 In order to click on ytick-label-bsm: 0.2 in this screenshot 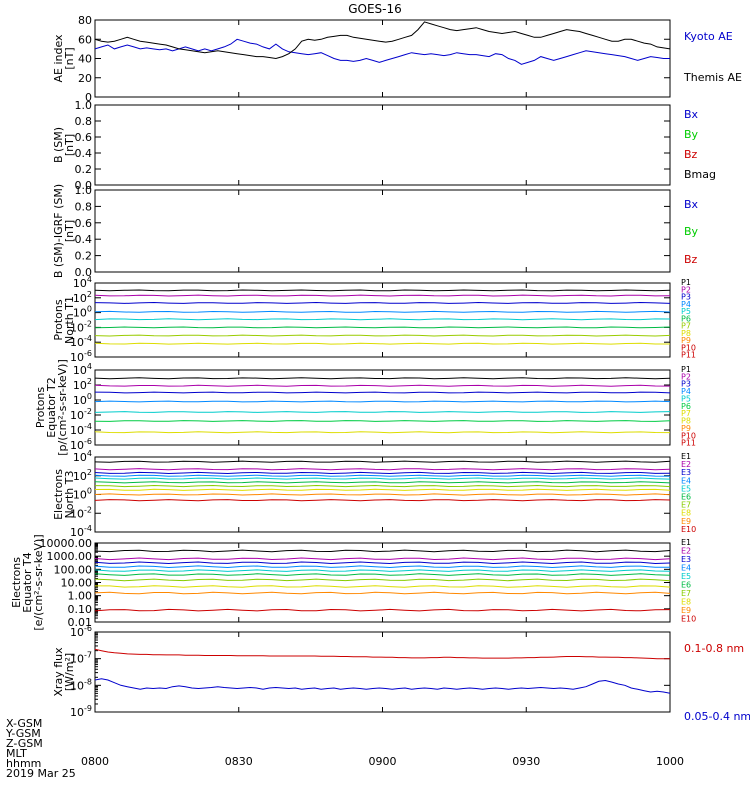, I will do `click(84, 169)`.